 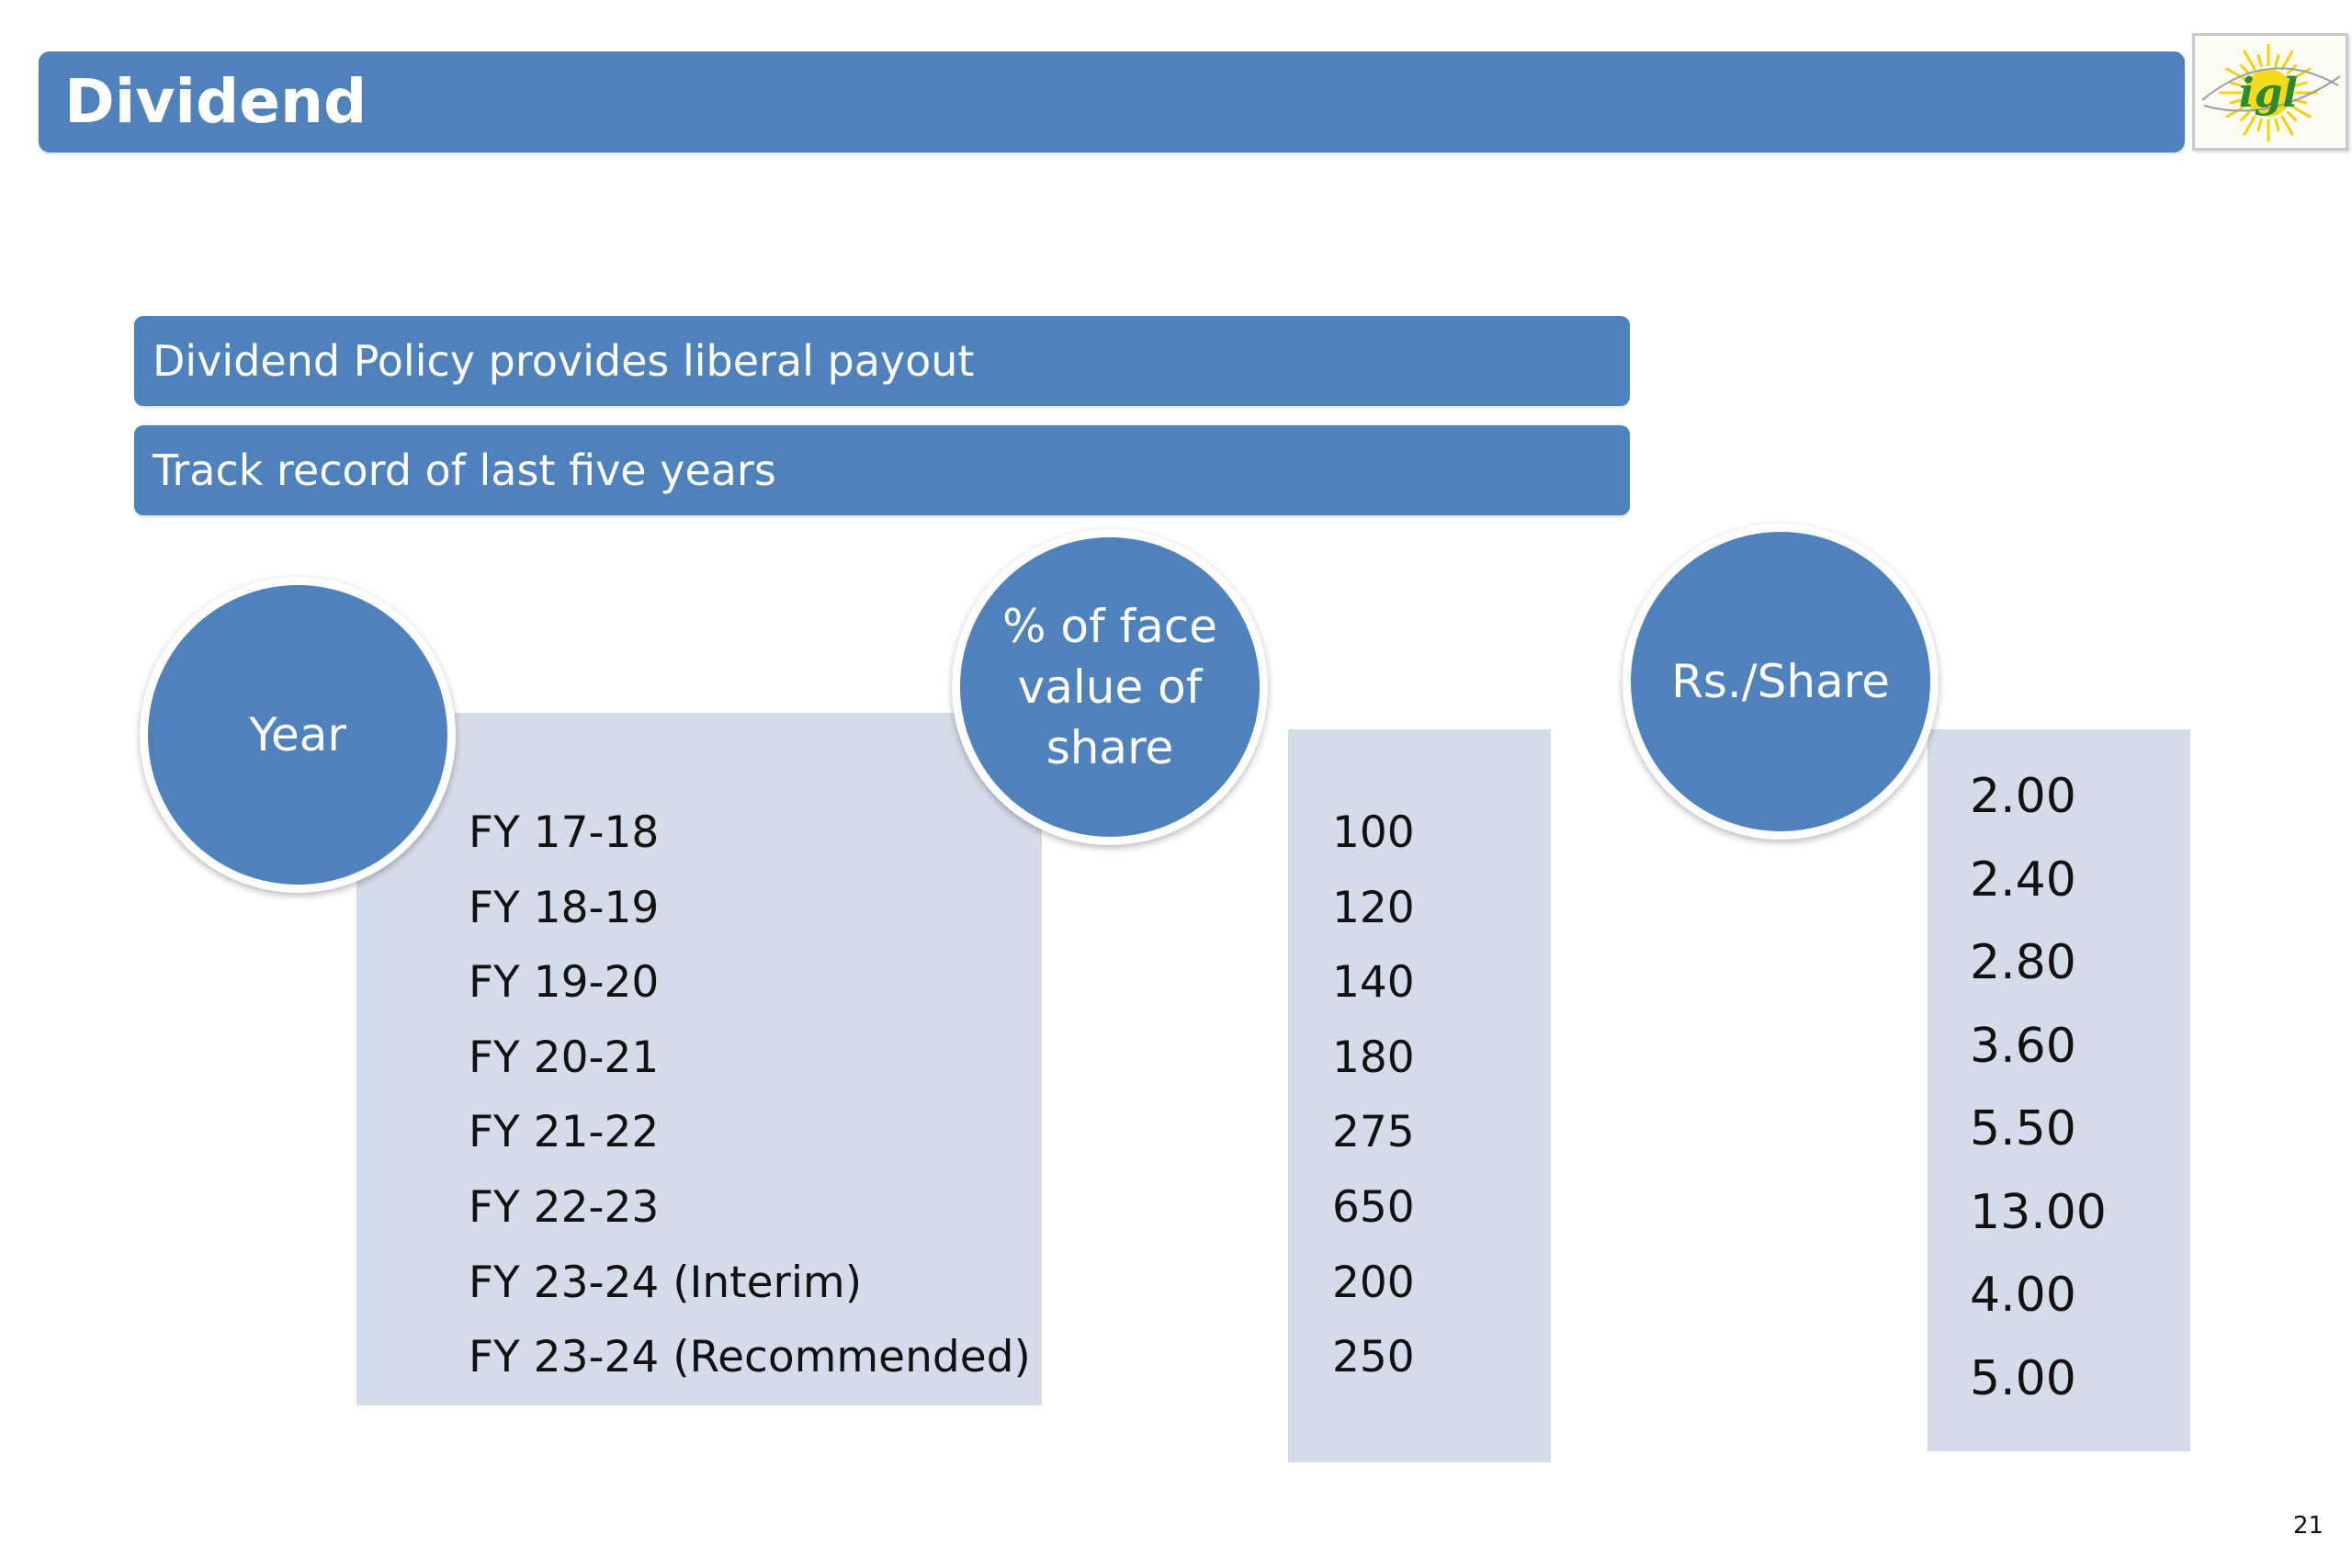 I want to click on year-value: FY 19-20, so click(x=564, y=983).